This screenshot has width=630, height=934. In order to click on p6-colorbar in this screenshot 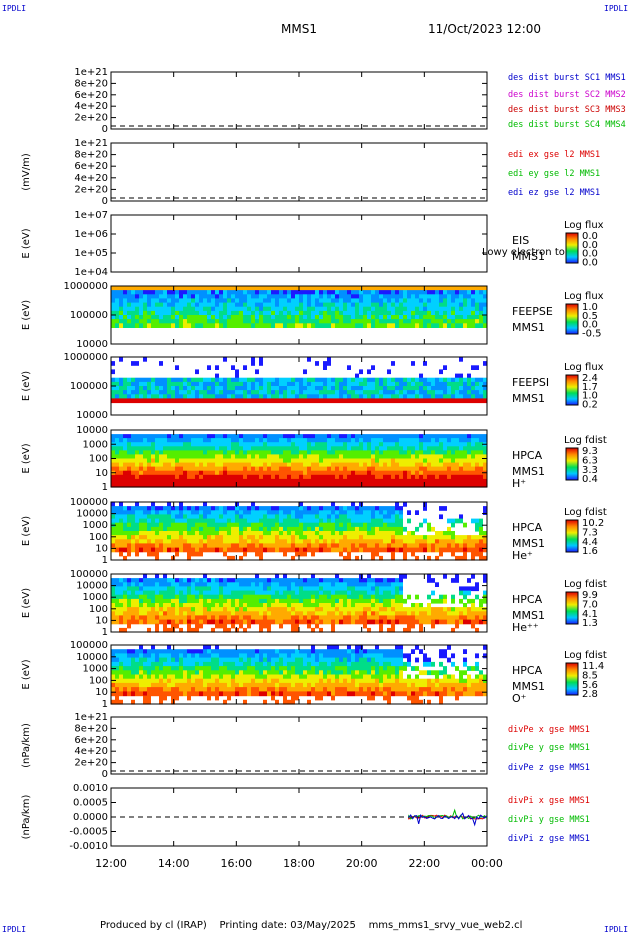, I will do `click(572, 464)`.